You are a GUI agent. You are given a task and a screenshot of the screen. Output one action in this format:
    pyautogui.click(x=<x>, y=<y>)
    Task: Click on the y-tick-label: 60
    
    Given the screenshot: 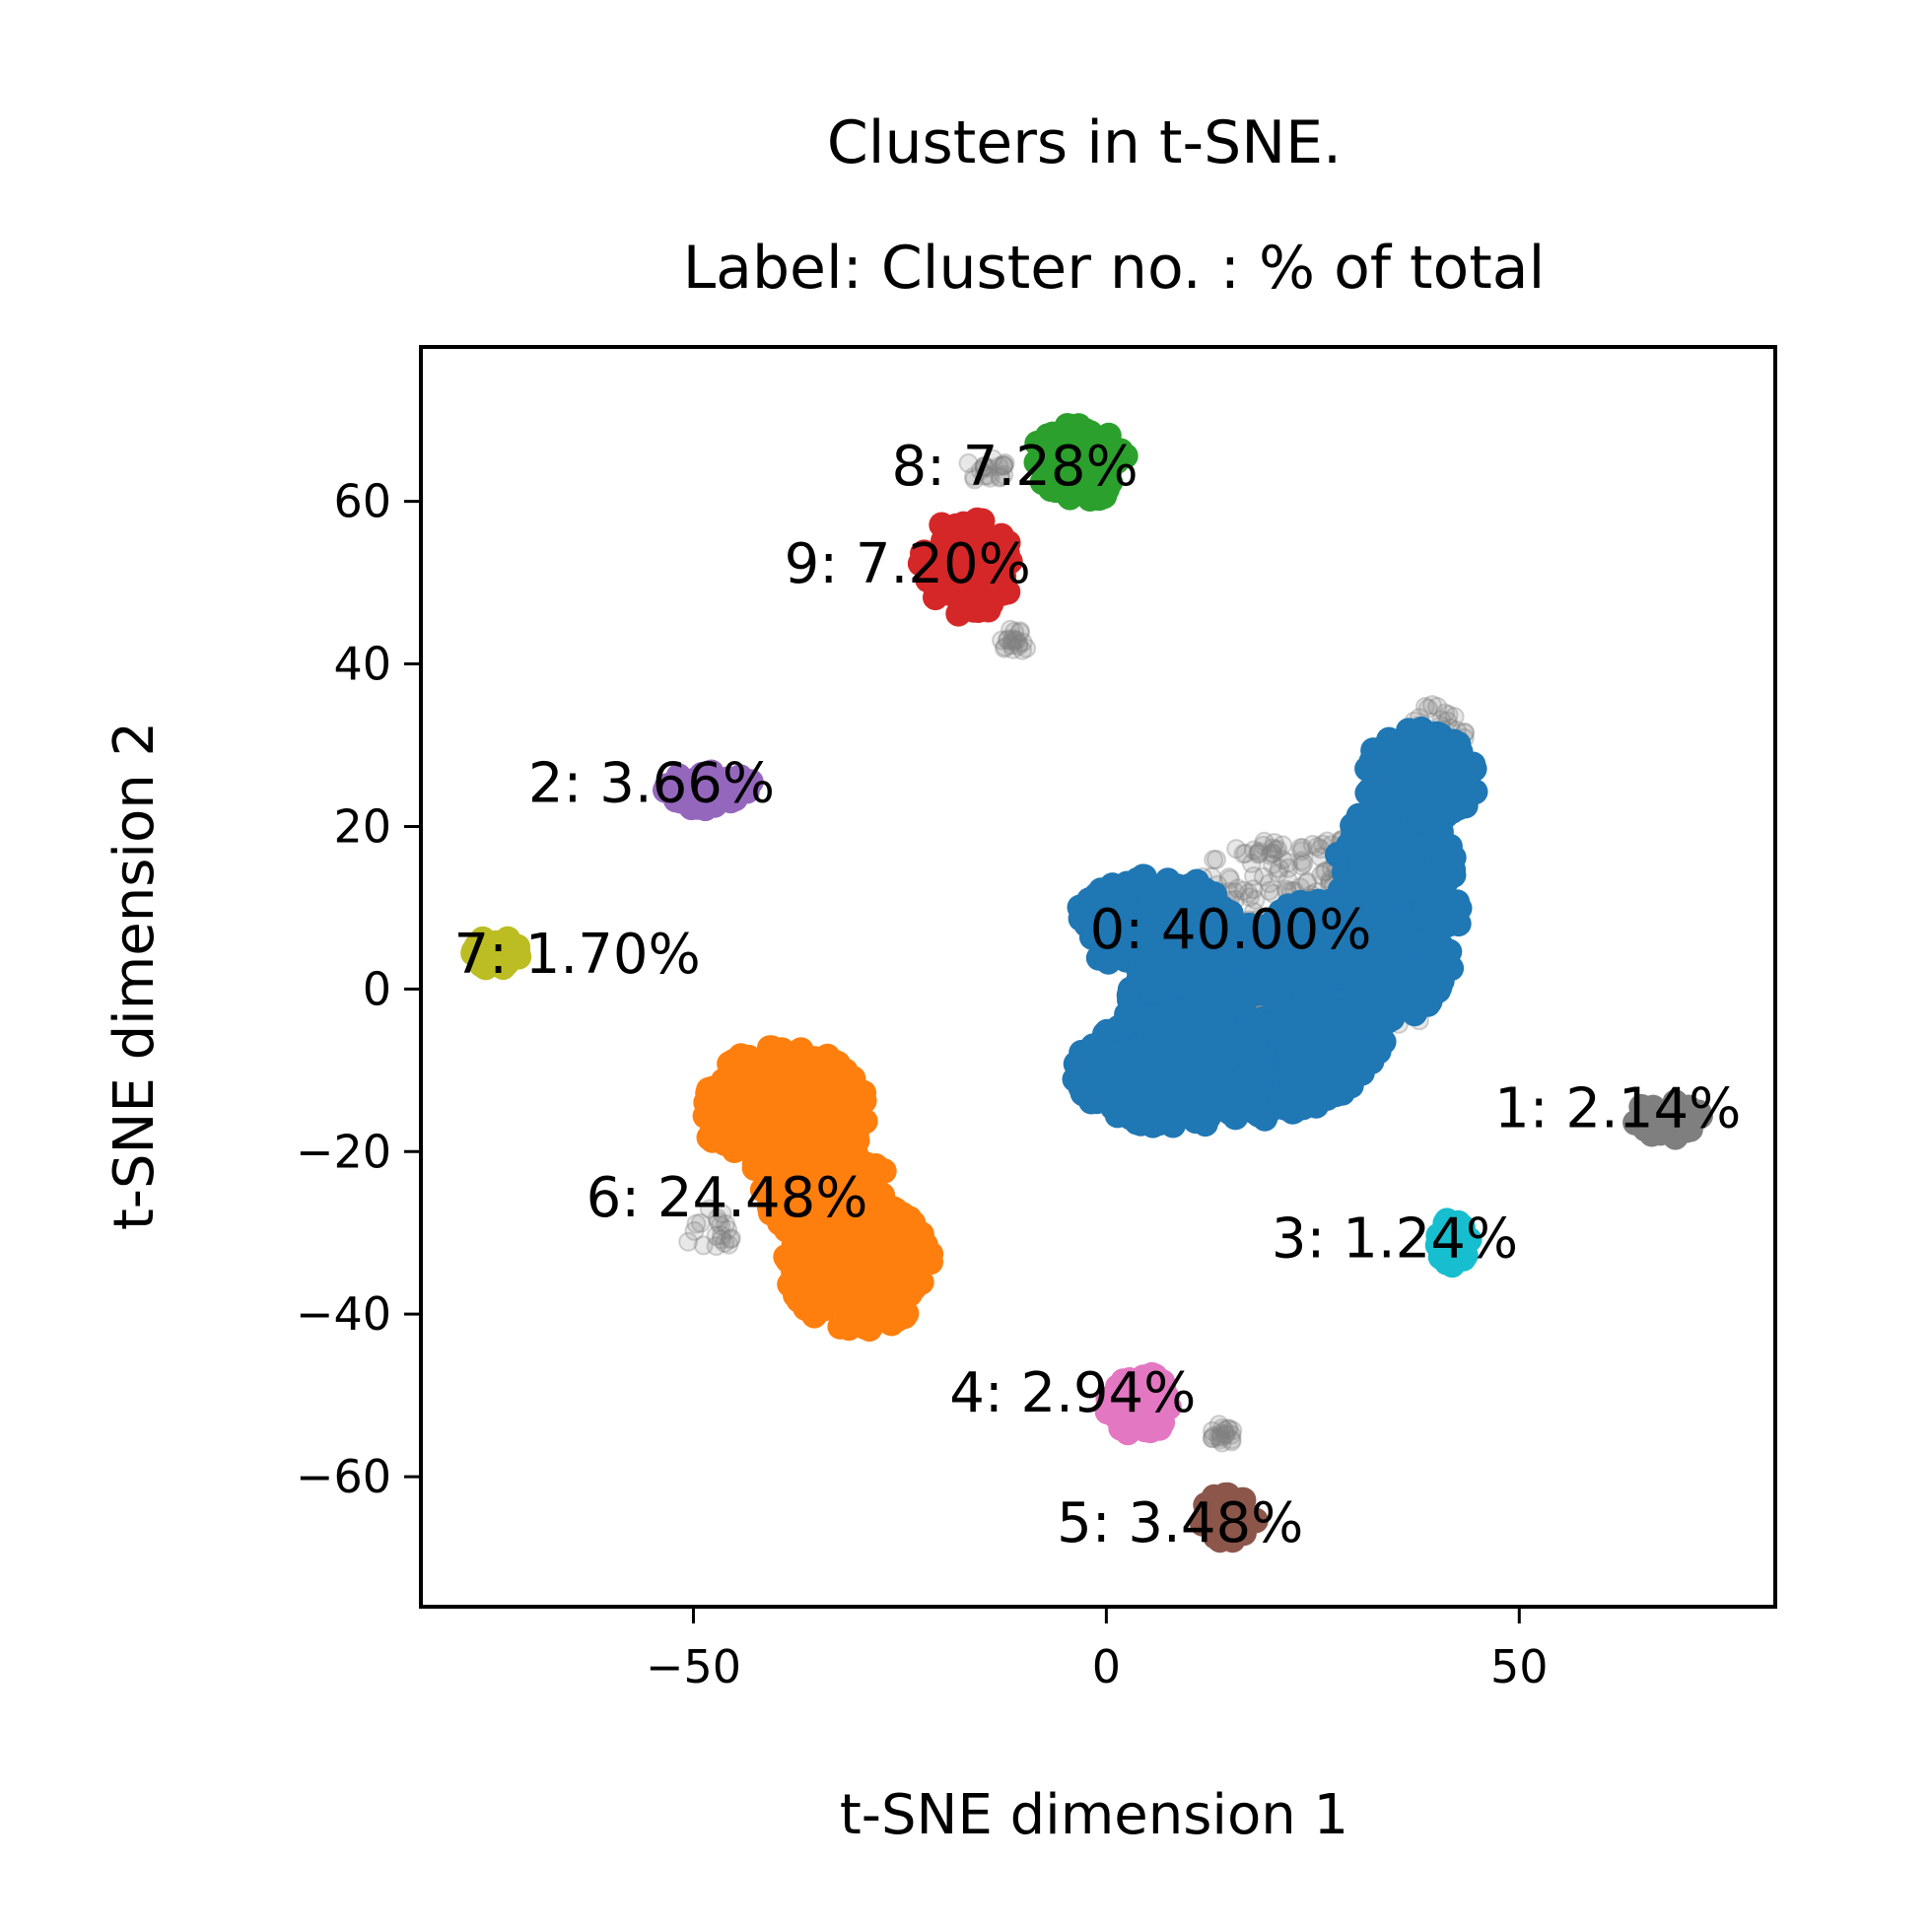 What is the action you would take?
    pyautogui.click(x=362, y=502)
    